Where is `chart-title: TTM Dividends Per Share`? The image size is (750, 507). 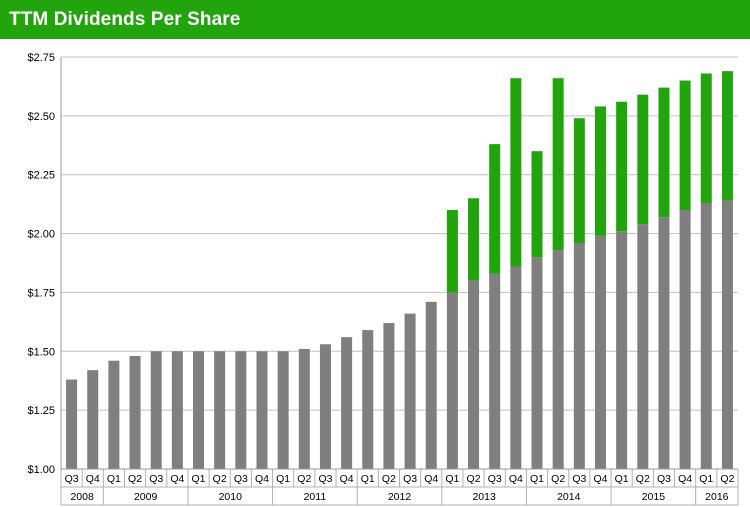
chart-title: TTM Dividends Per Share is located at coordinates (125, 19).